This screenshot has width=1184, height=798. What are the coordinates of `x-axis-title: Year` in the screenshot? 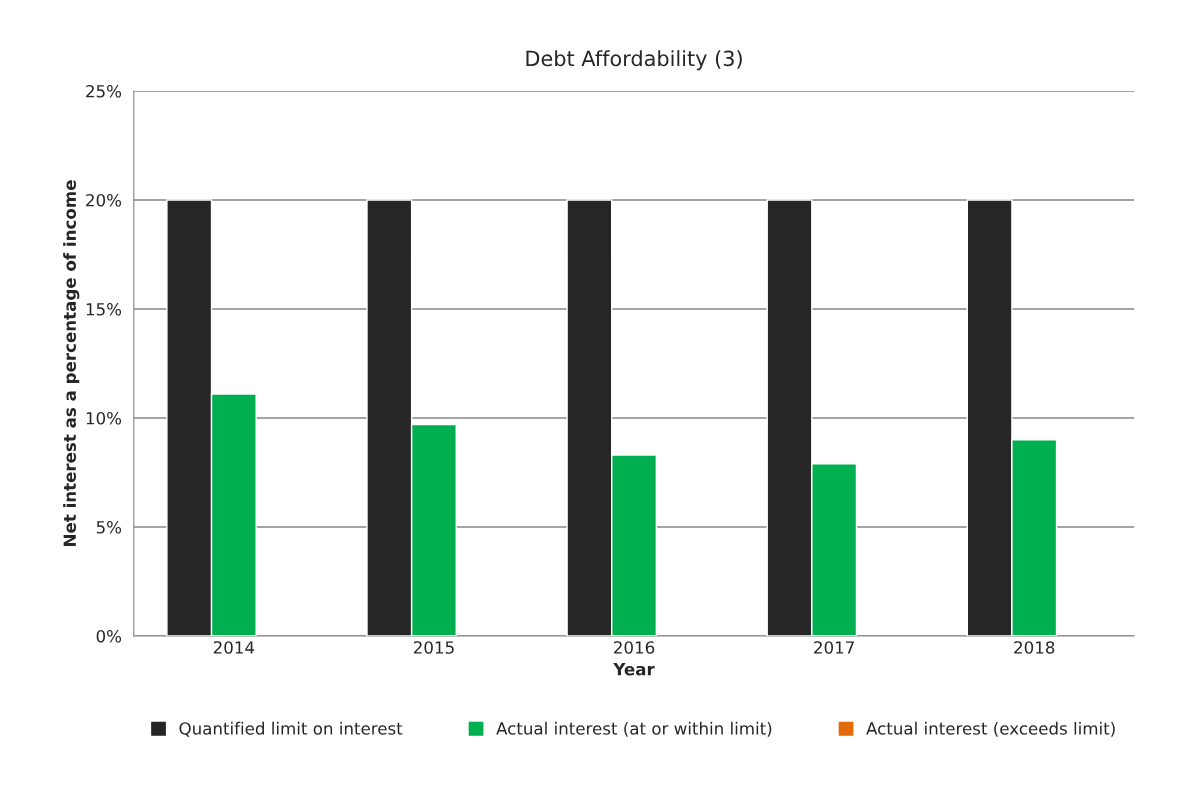 It's located at (634, 669).